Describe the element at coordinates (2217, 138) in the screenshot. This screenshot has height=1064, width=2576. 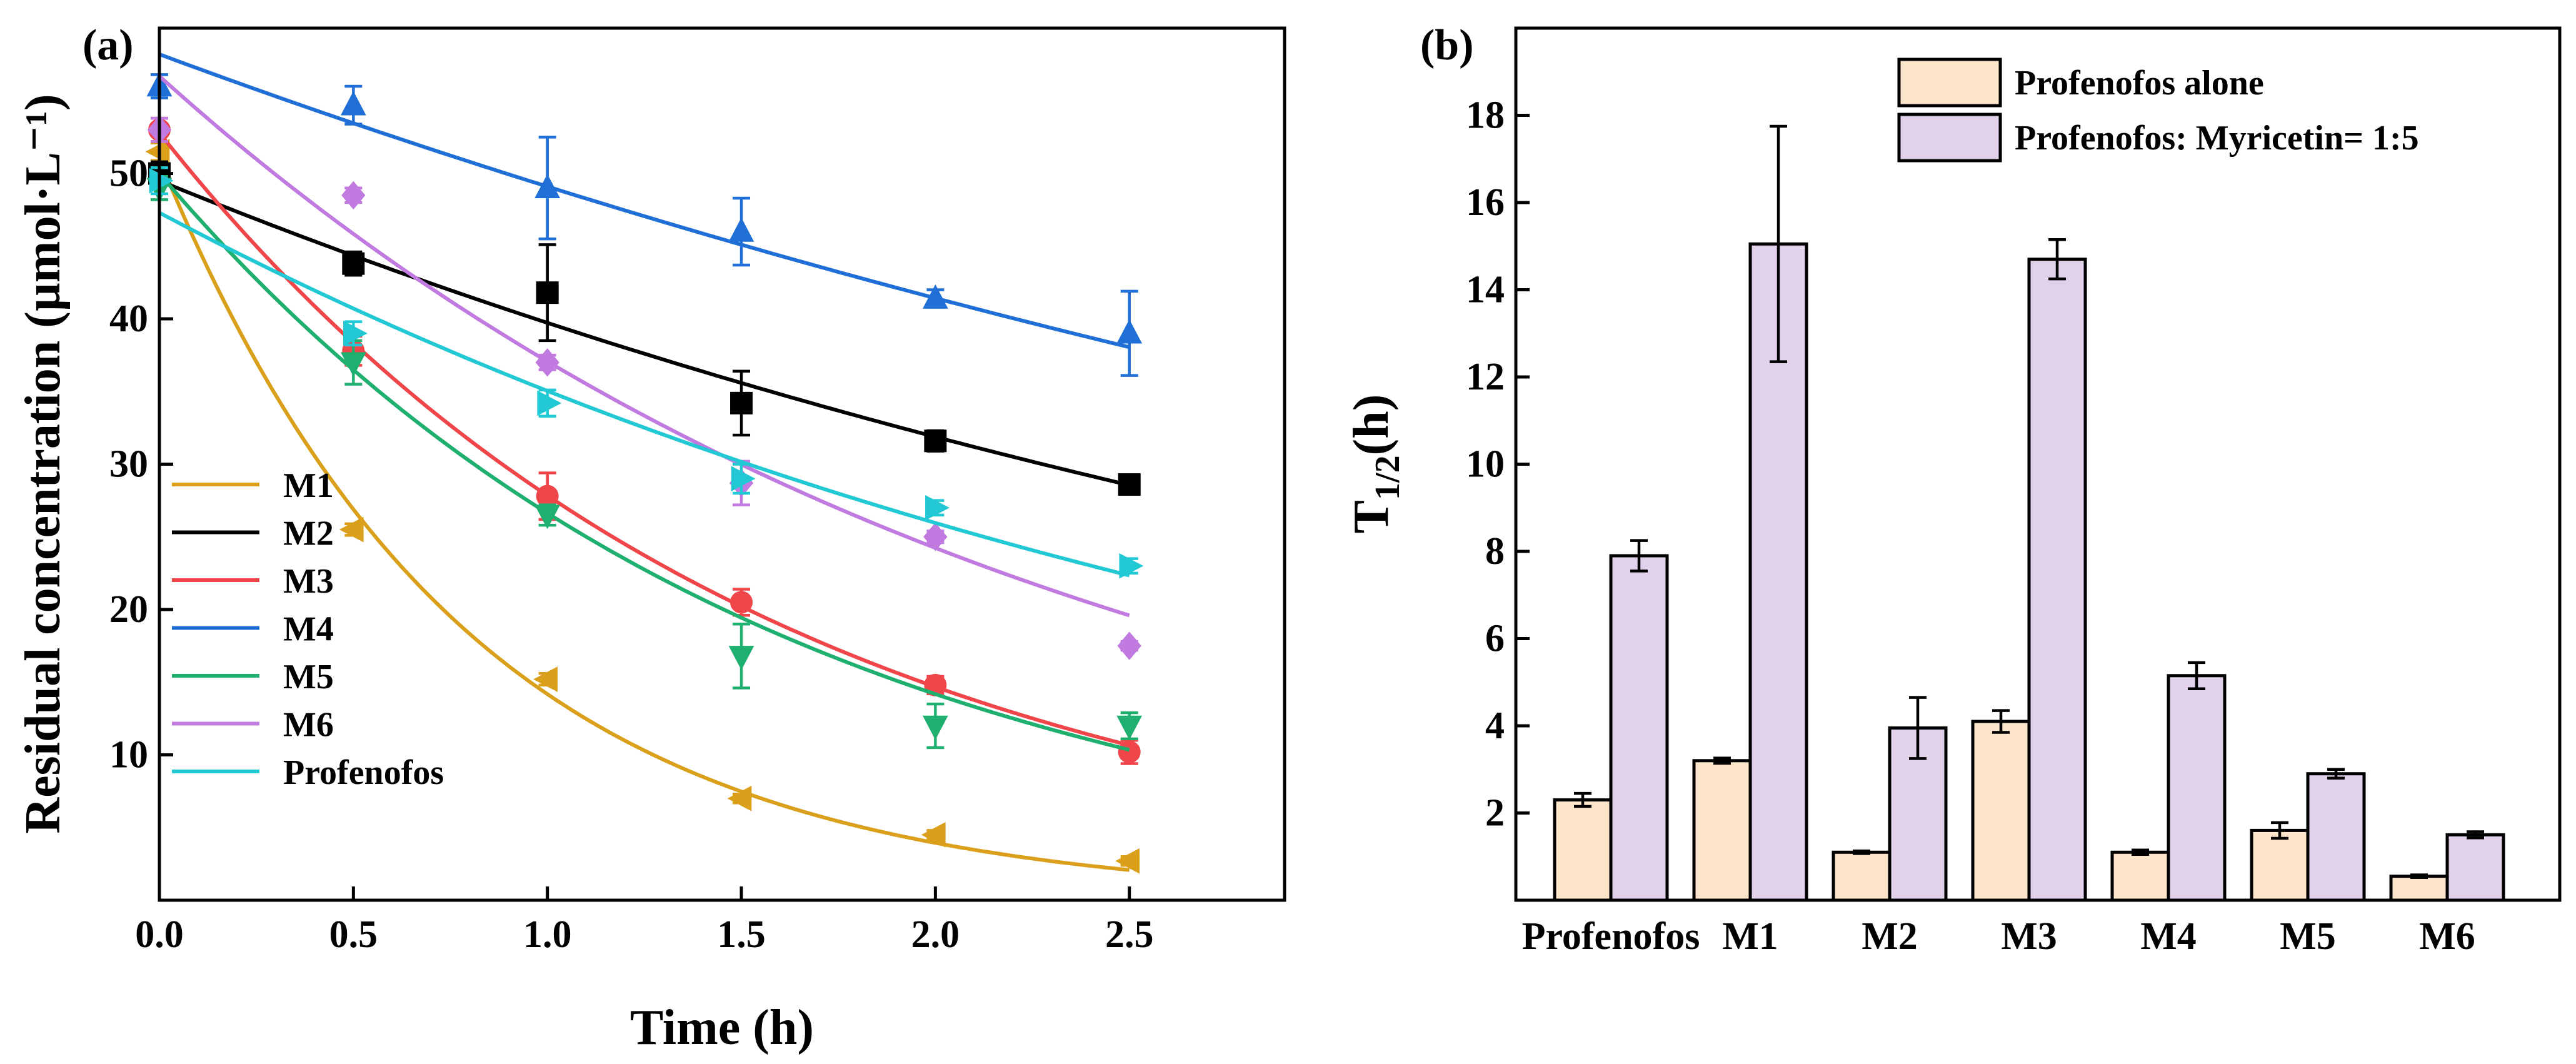
I see `legend-label: Profenofos: Myricetin= 1:5` at that location.